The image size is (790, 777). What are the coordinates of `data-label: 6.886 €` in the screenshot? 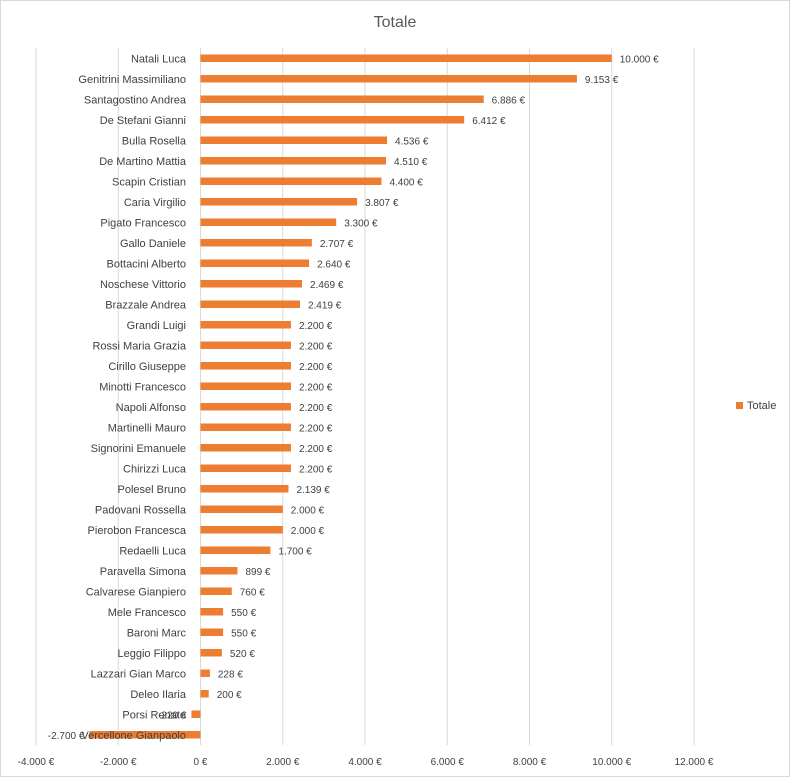 It's located at (509, 100).